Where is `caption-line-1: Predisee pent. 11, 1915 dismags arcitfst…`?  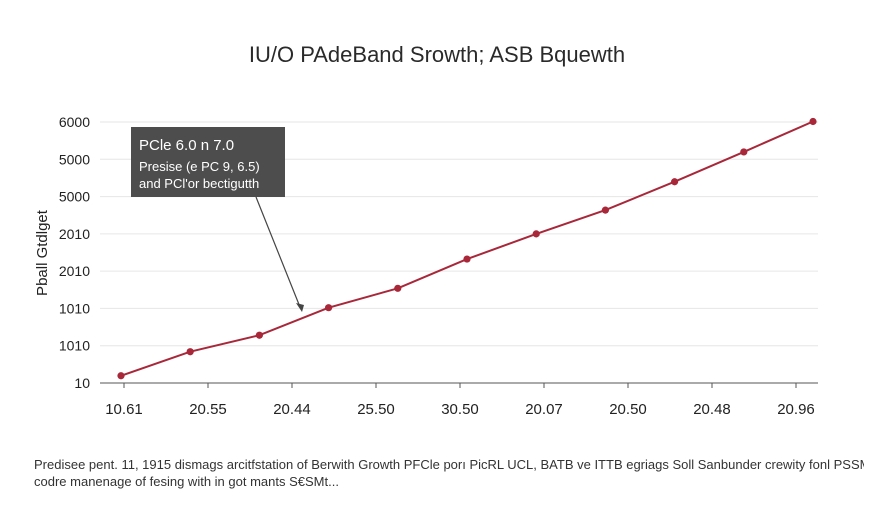 caption-line-1: Predisee pent. 11, 1915 dismags arcitfst… is located at coordinates (449, 464).